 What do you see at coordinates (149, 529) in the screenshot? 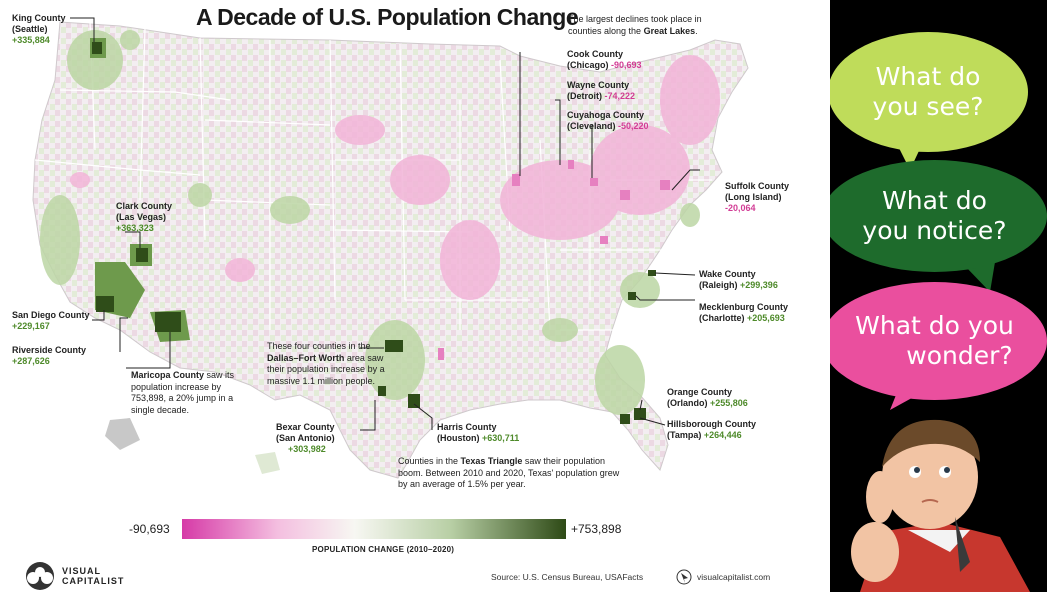
I see `legend-min: -90,693` at bounding box center [149, 529].